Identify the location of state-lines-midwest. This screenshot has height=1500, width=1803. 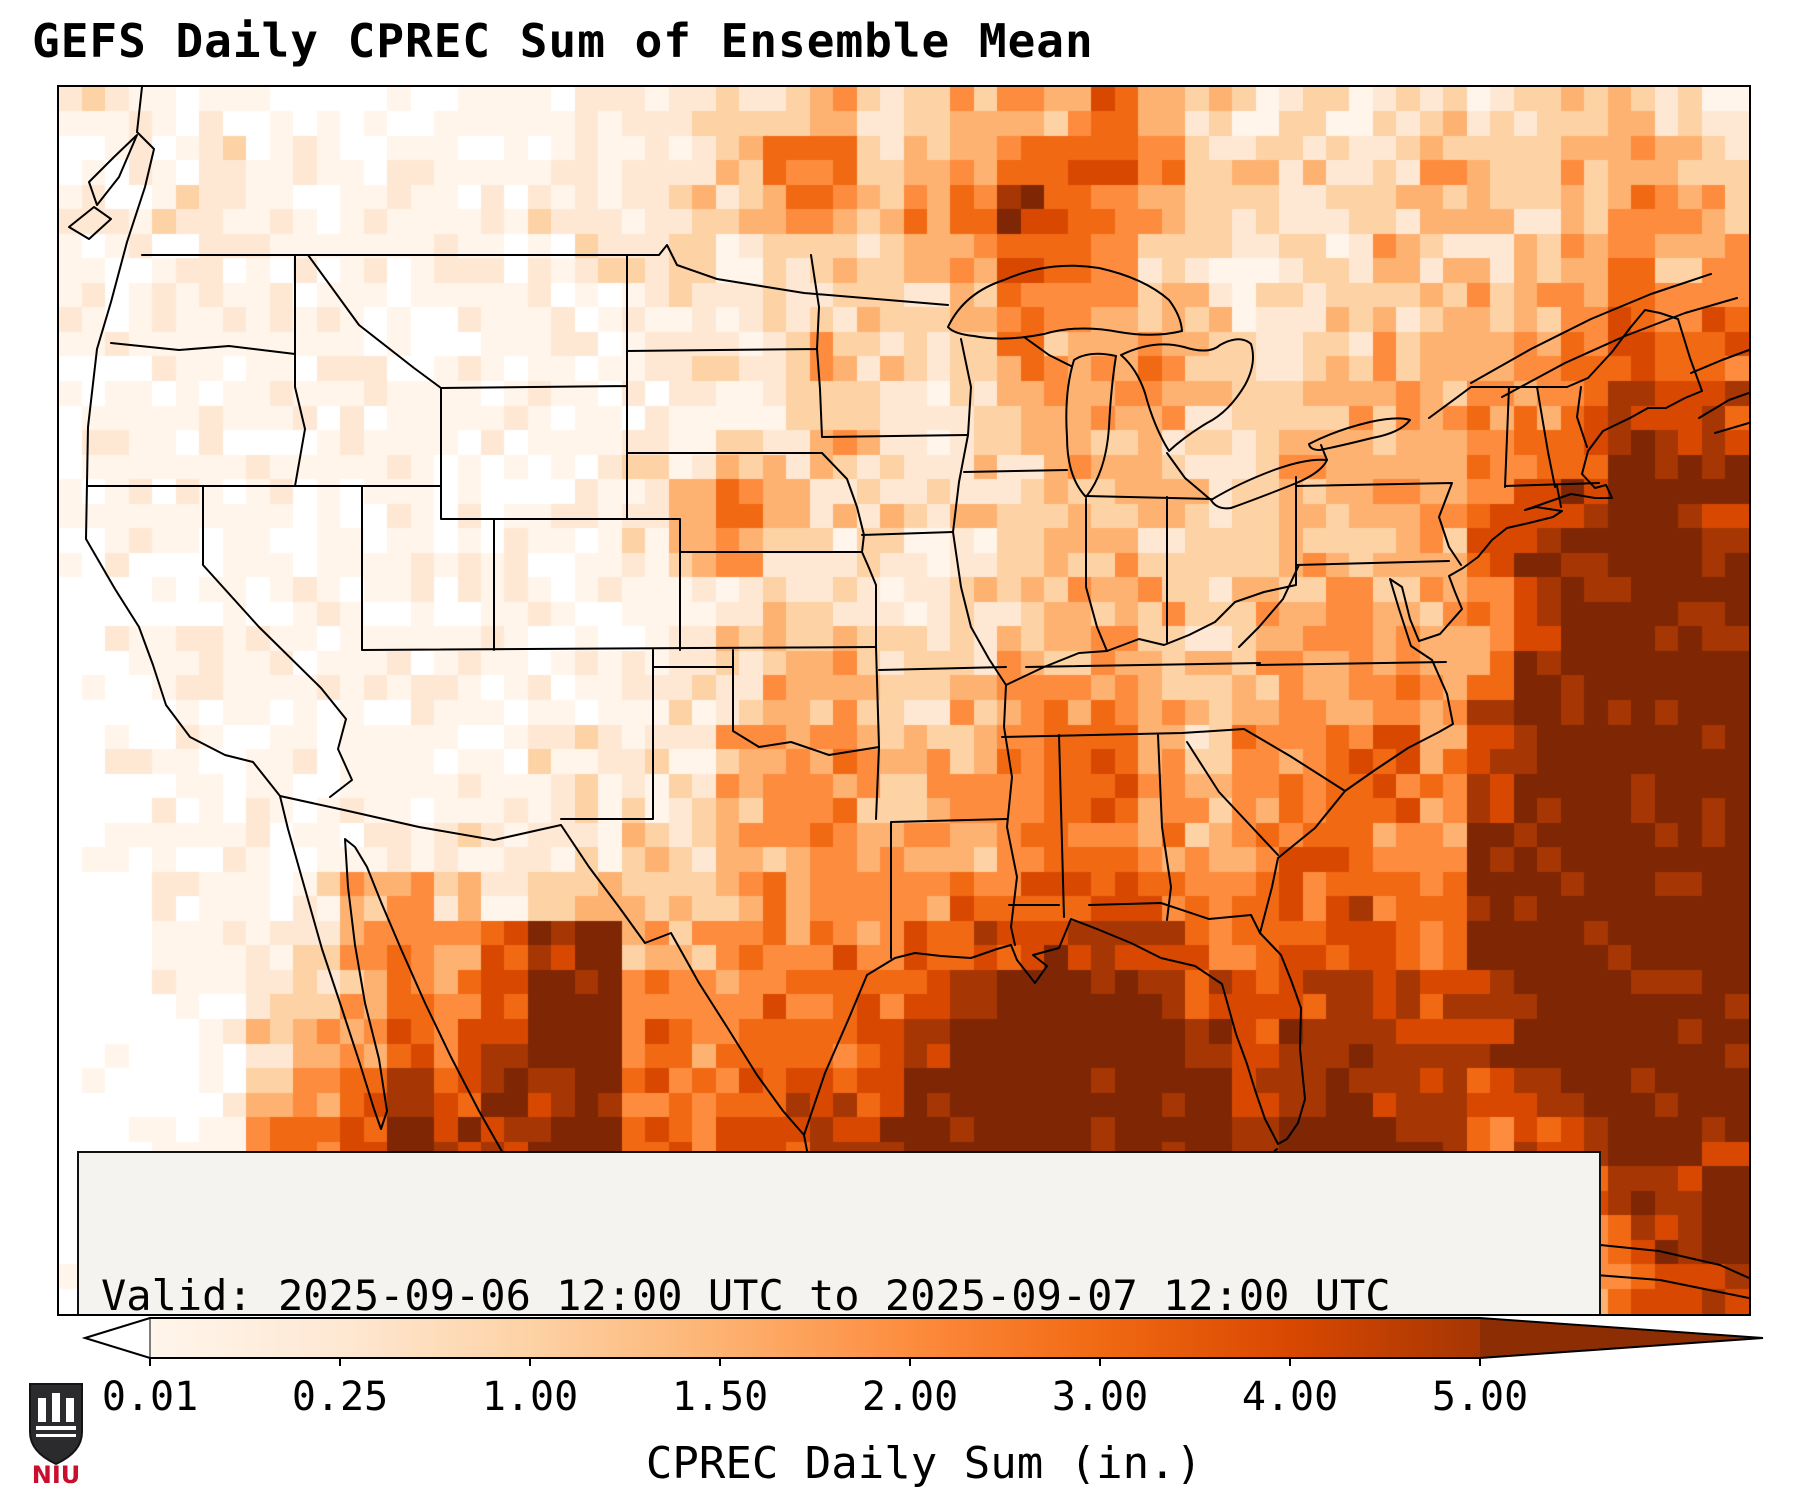
(1130, 511).